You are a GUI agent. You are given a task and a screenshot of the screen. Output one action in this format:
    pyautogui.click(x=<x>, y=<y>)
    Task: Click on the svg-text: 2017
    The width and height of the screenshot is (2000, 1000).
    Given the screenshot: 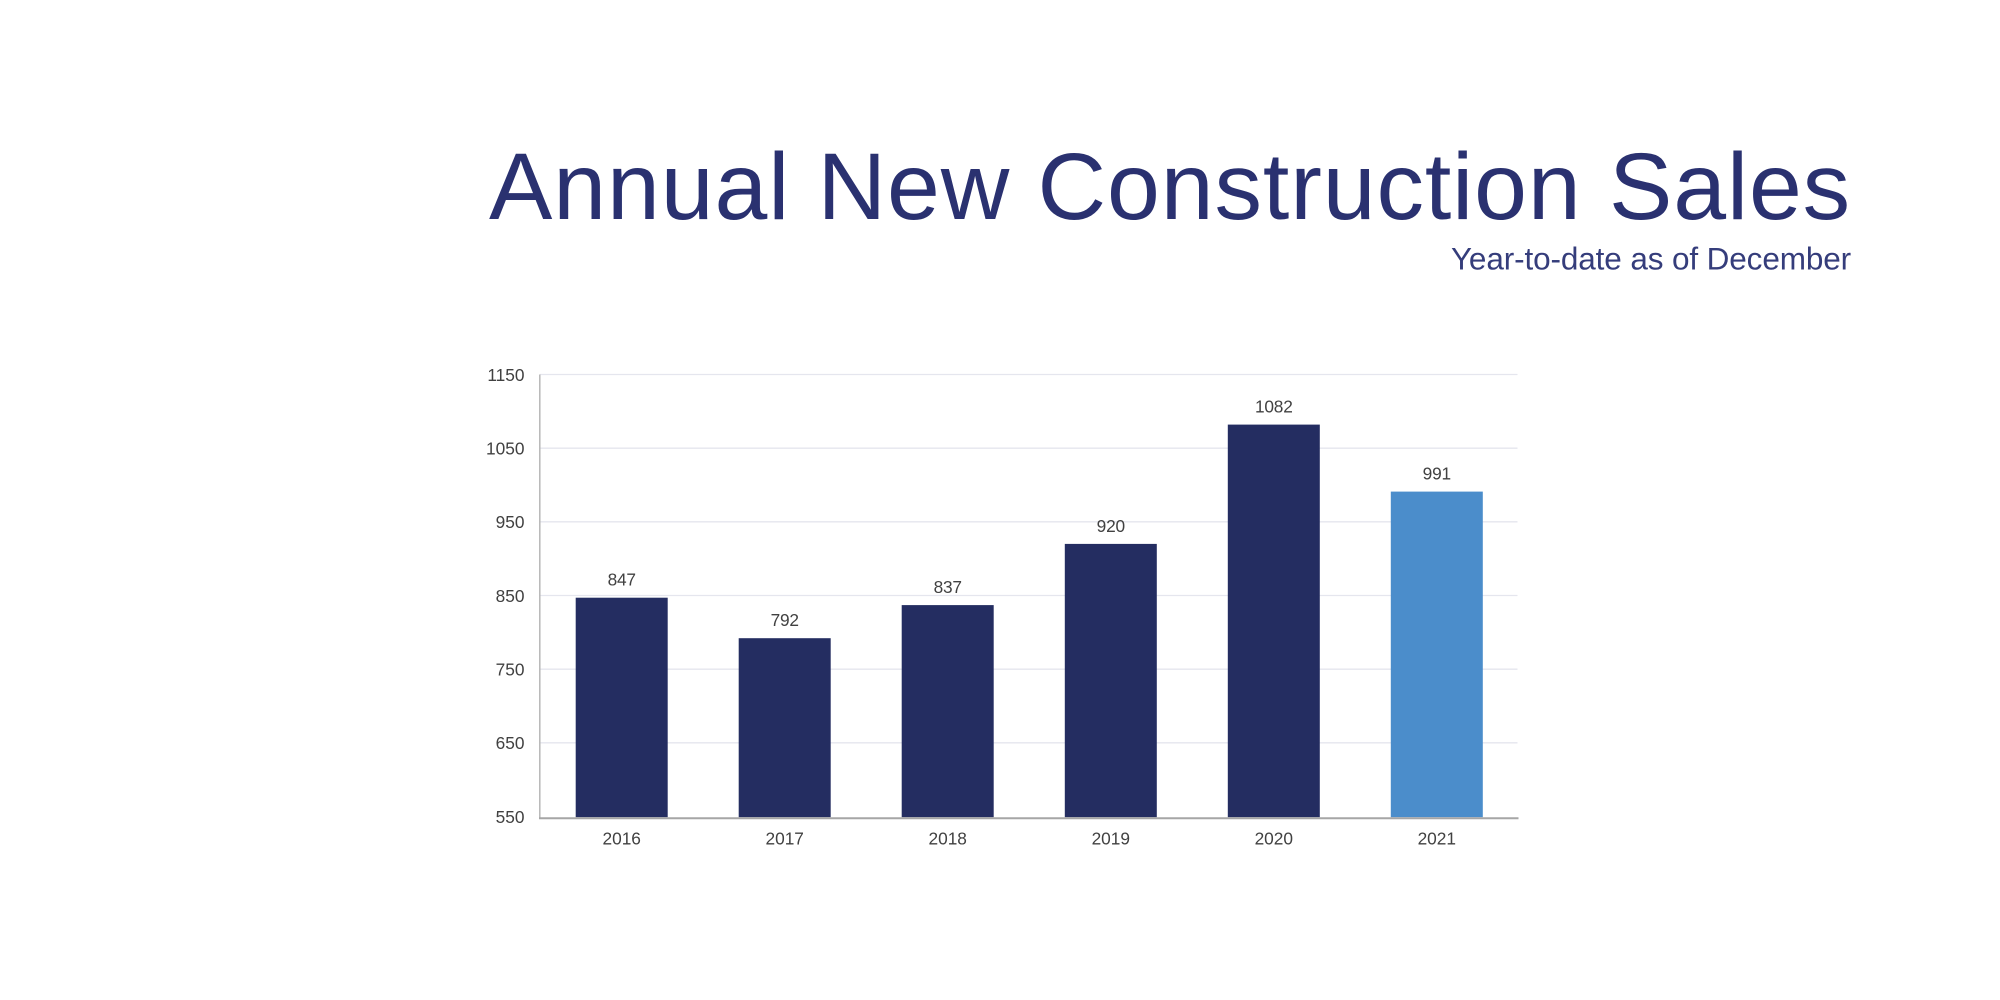 What is the action you would take?
    pyautogui.click(x=784, y=839)
    